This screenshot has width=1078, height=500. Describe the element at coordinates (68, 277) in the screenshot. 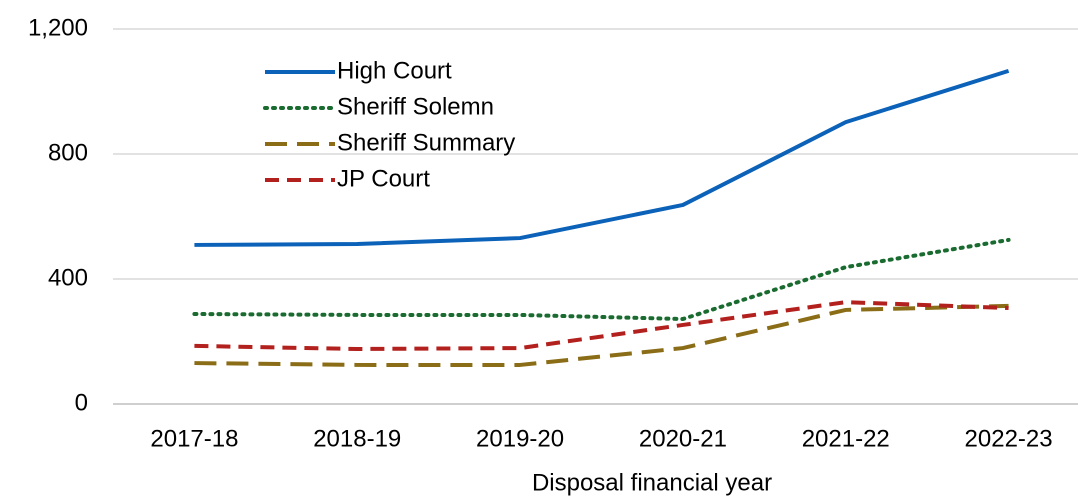

I see `y-tick-label: 400` at that location.